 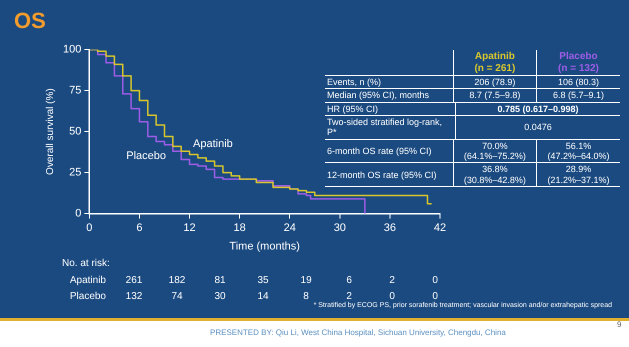 I want to click on y-axis-title: Overall survival (%), so click(x=50, y=131).